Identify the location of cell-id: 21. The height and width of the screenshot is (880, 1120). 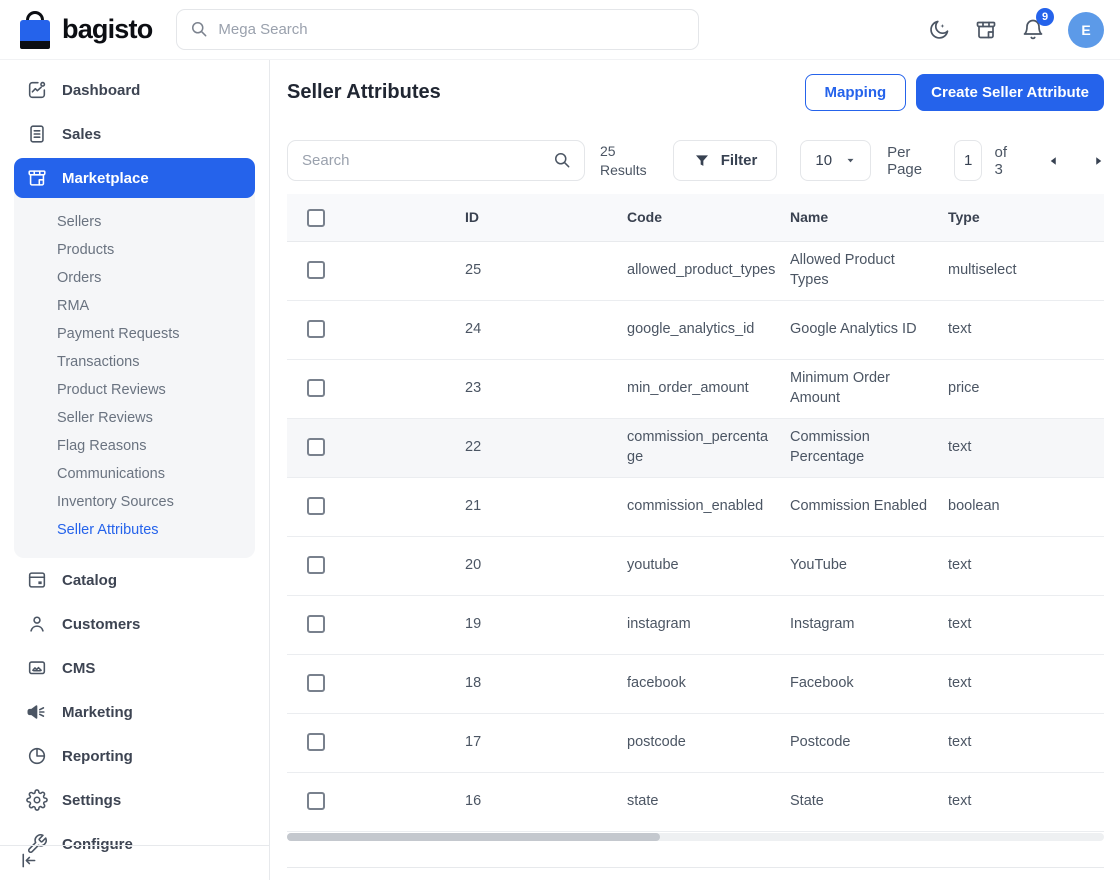
(473, 506).